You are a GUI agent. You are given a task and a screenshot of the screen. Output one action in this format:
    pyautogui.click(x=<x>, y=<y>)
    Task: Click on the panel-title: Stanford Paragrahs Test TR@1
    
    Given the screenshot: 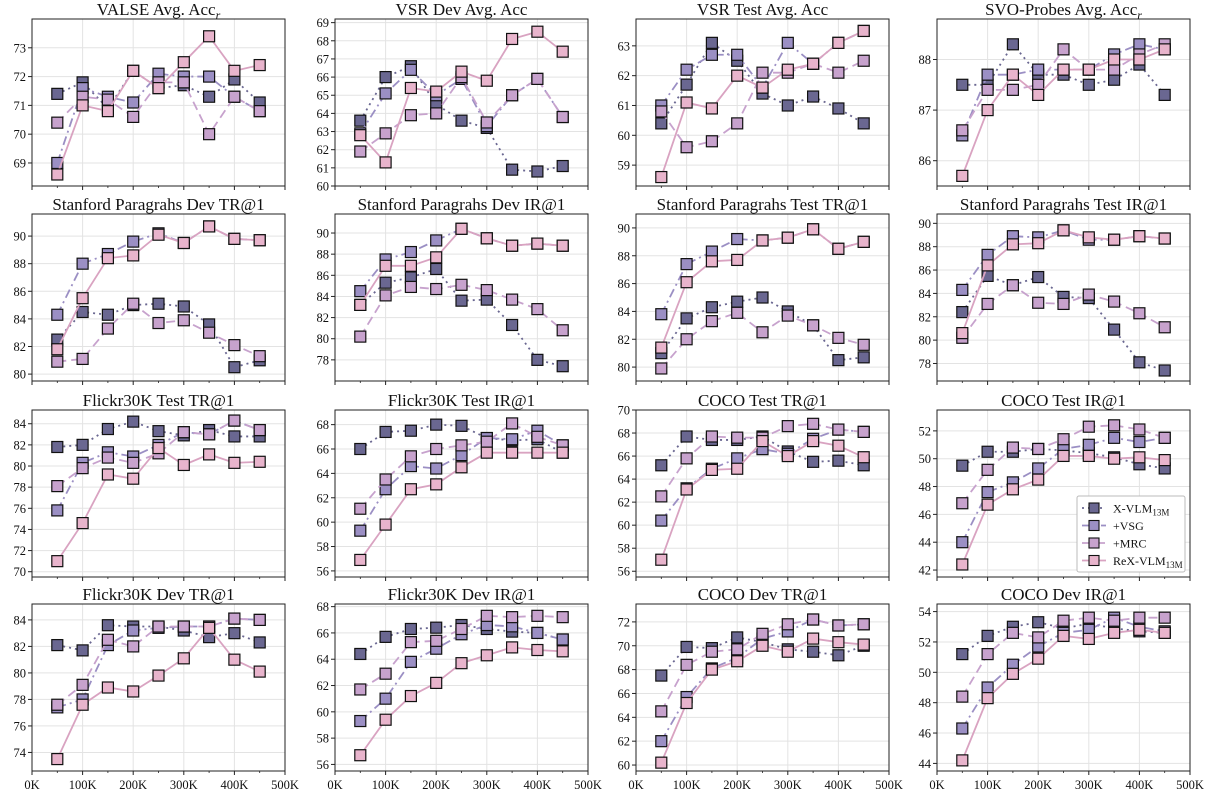 What is the action you would take?
    pyautogui.click(x=763, y=204)
    